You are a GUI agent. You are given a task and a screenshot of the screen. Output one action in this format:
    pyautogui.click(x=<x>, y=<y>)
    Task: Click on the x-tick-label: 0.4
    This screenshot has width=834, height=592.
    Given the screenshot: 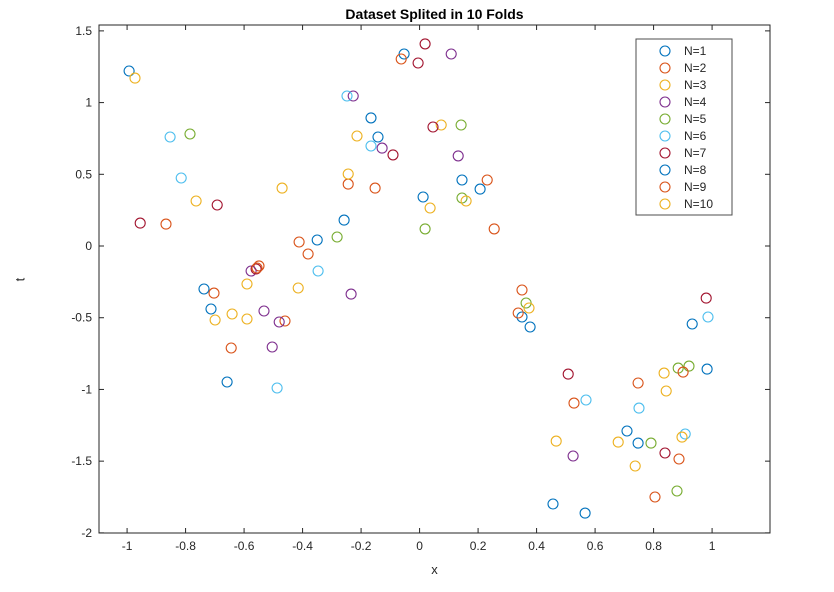 What is the action you would take?
    pyautogui.click(x=536, y=546)
    